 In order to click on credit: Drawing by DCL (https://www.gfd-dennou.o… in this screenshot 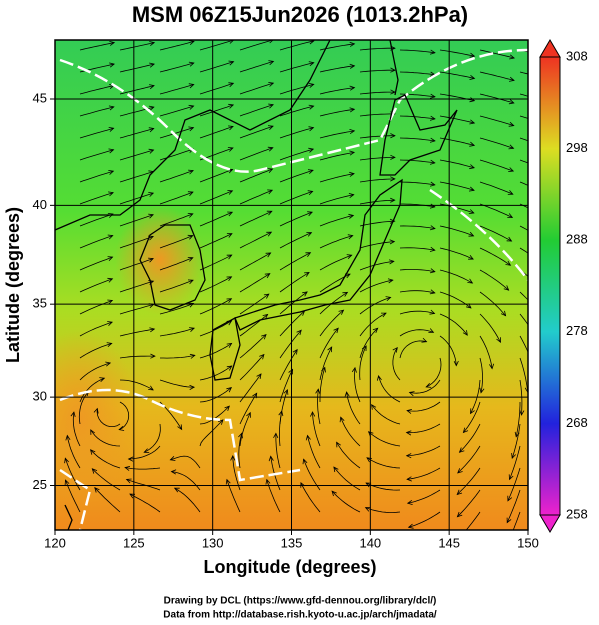, I will do `click(300, 601)`.